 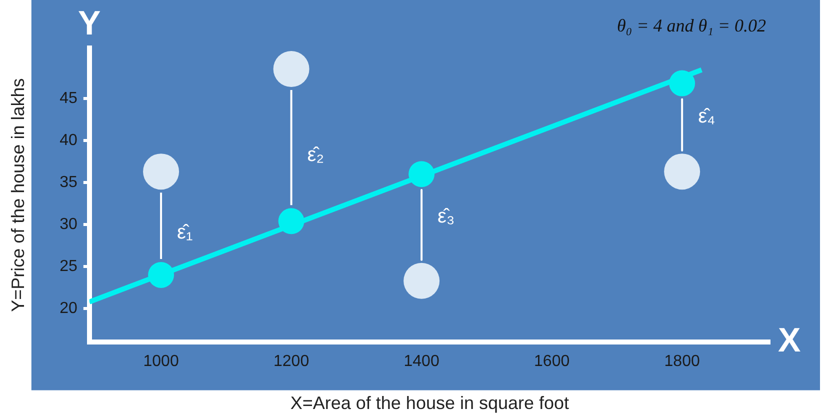 What do you see at coordinates (69, 308) in the screenshot?
I see `y-tick-label: 20` at bounding box center [69, 308].